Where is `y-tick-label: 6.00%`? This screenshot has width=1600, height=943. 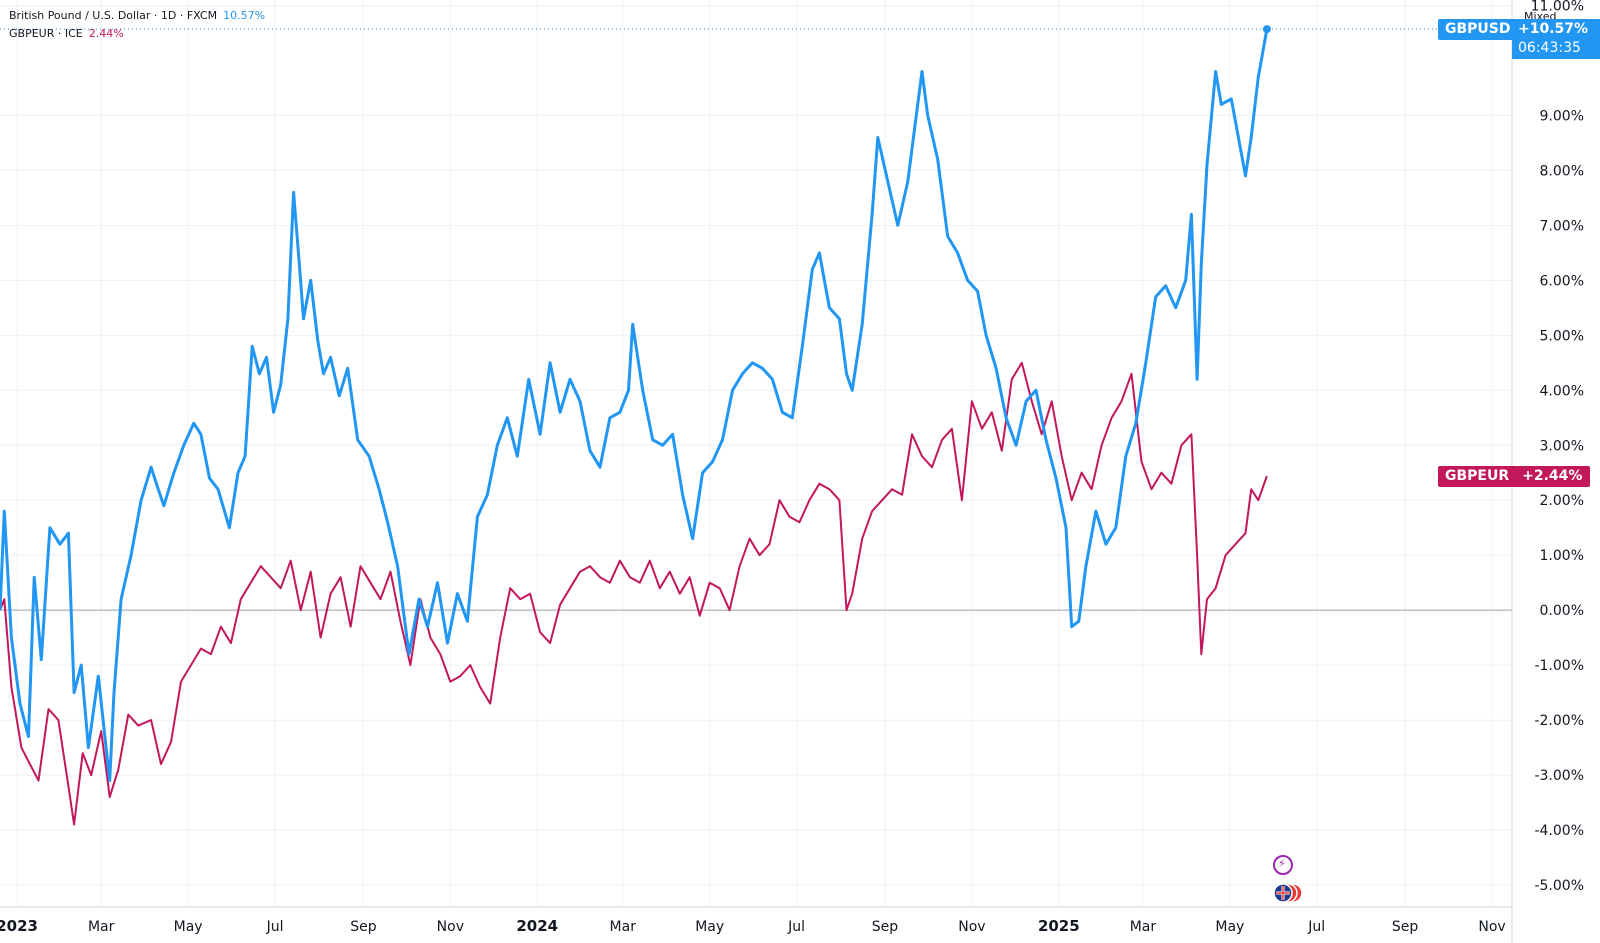
y-tick-label: 6.00% is located at coordinates (1562, 281).